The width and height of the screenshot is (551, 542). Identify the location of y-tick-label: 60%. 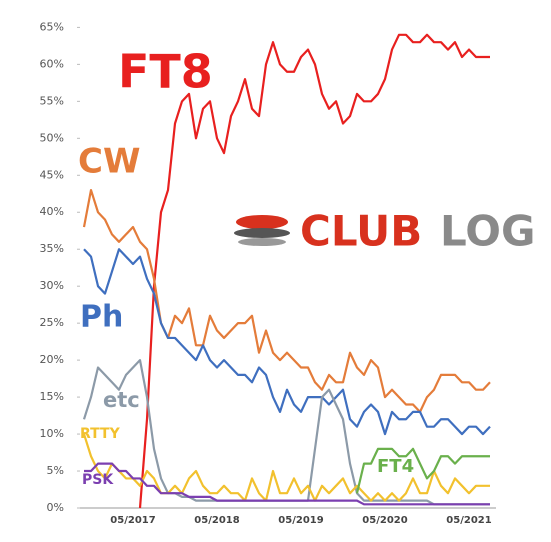
(52, 63).